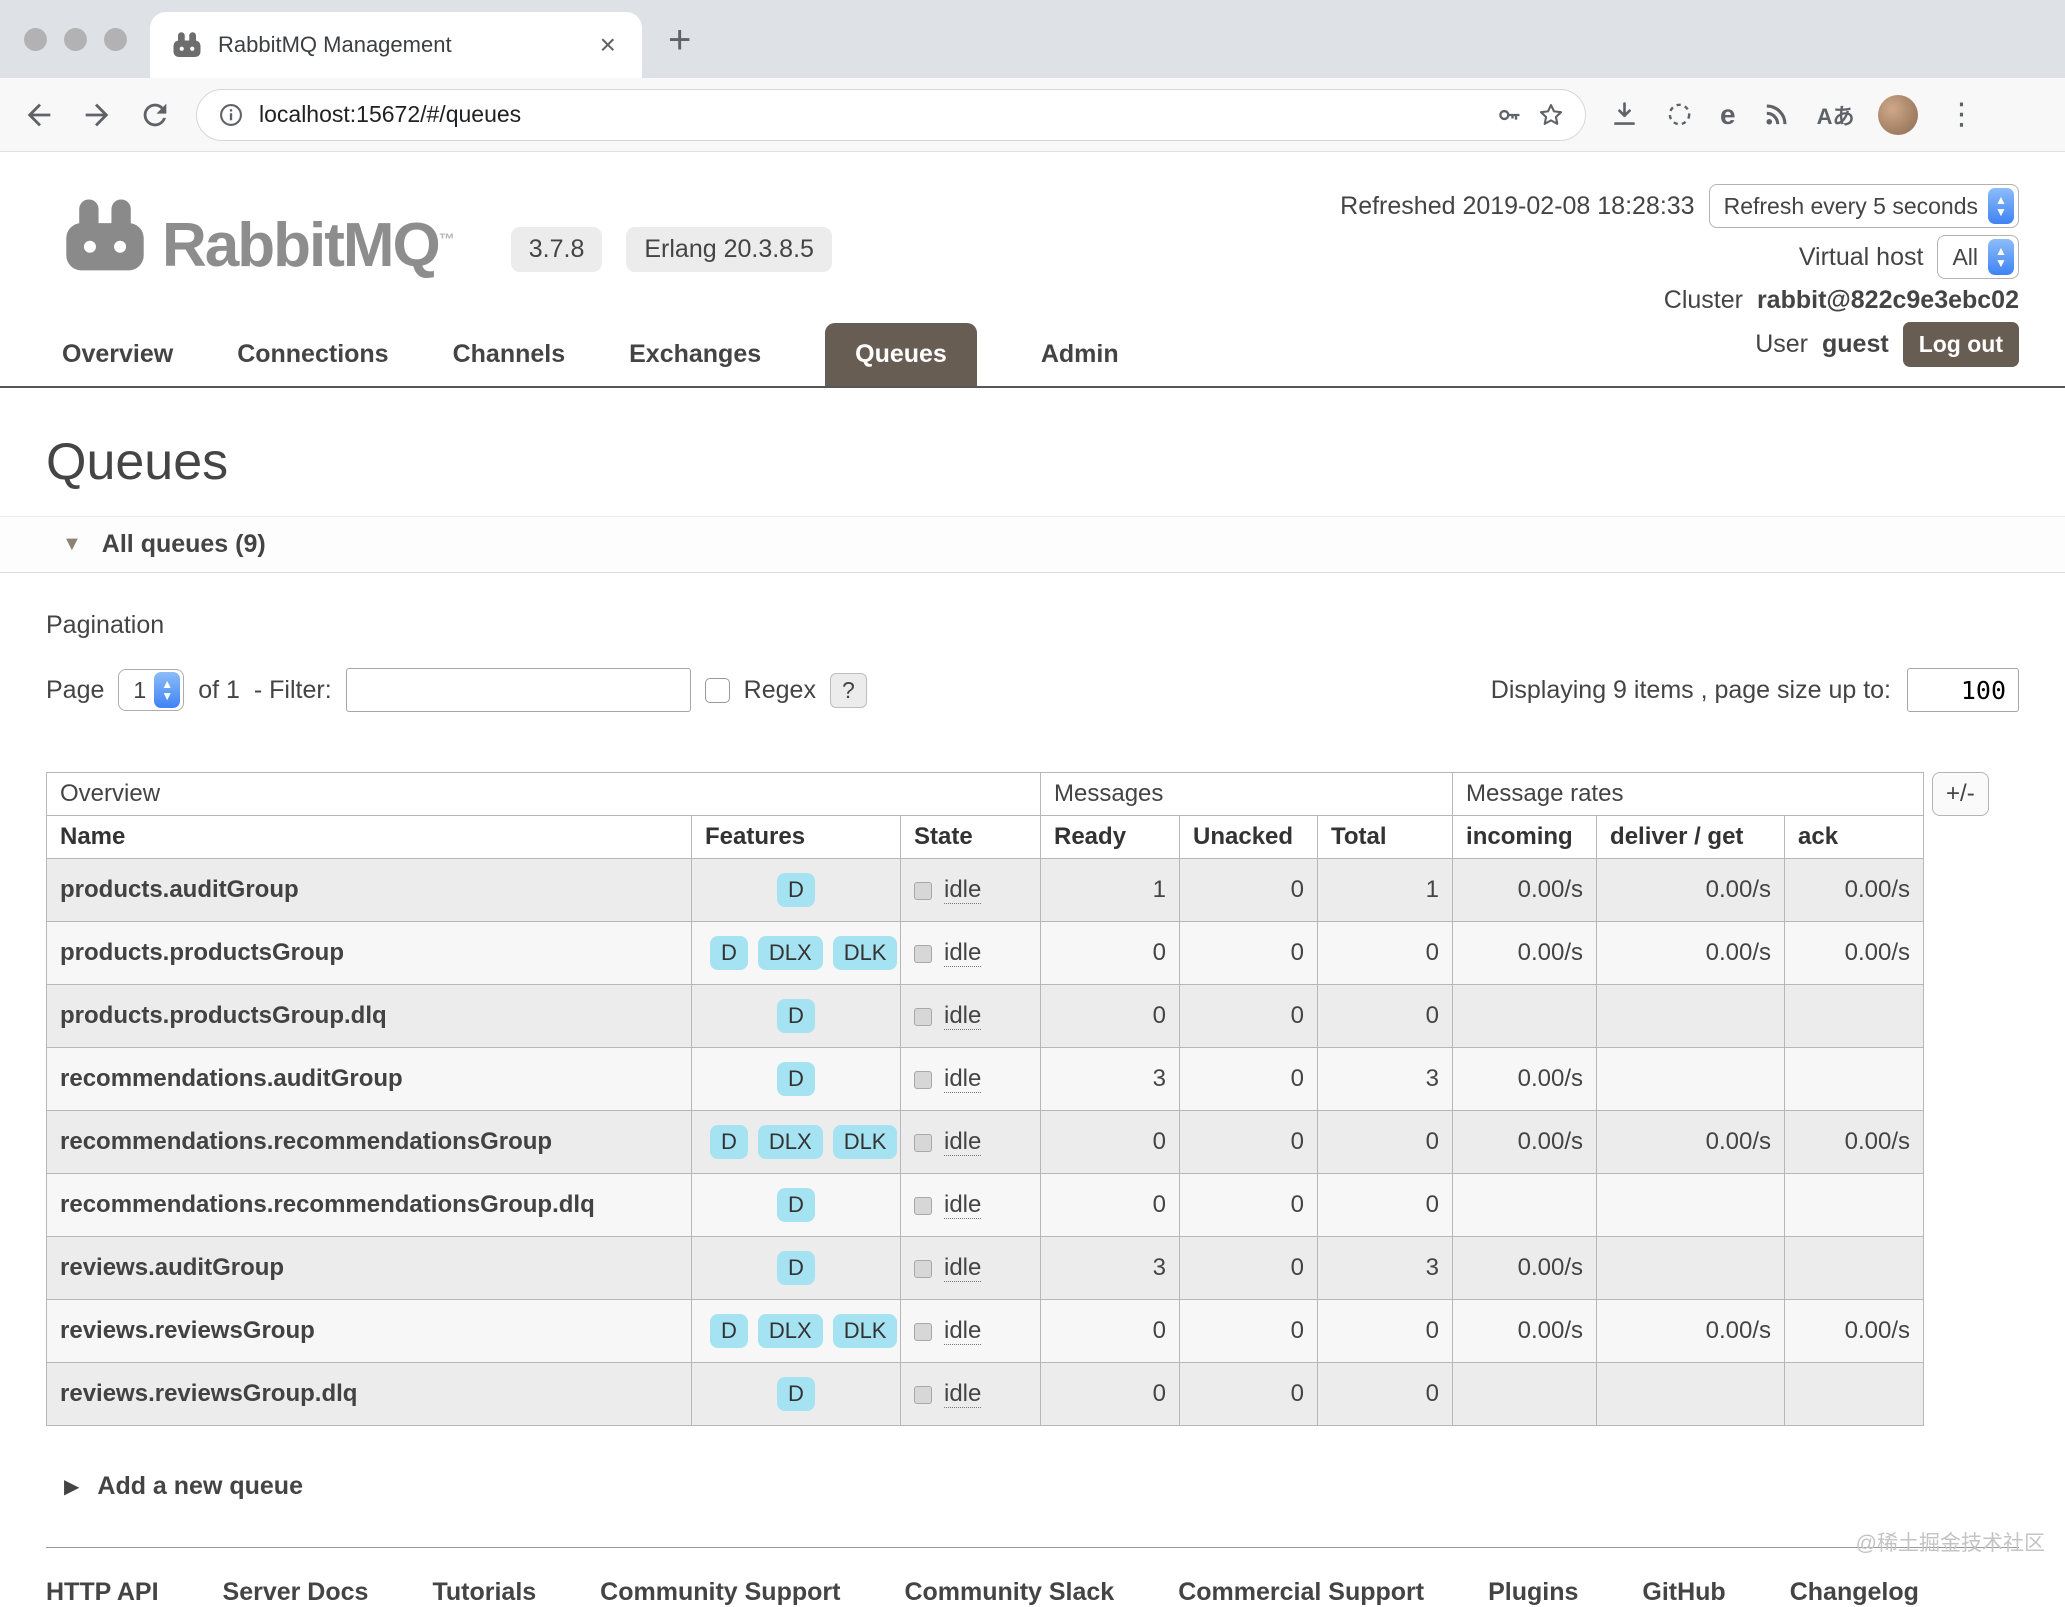 This screenshot has height=1607, width=2065. I want to click on queue-name: reviews.reviewsGroup.dlq, so click(369, 1394).